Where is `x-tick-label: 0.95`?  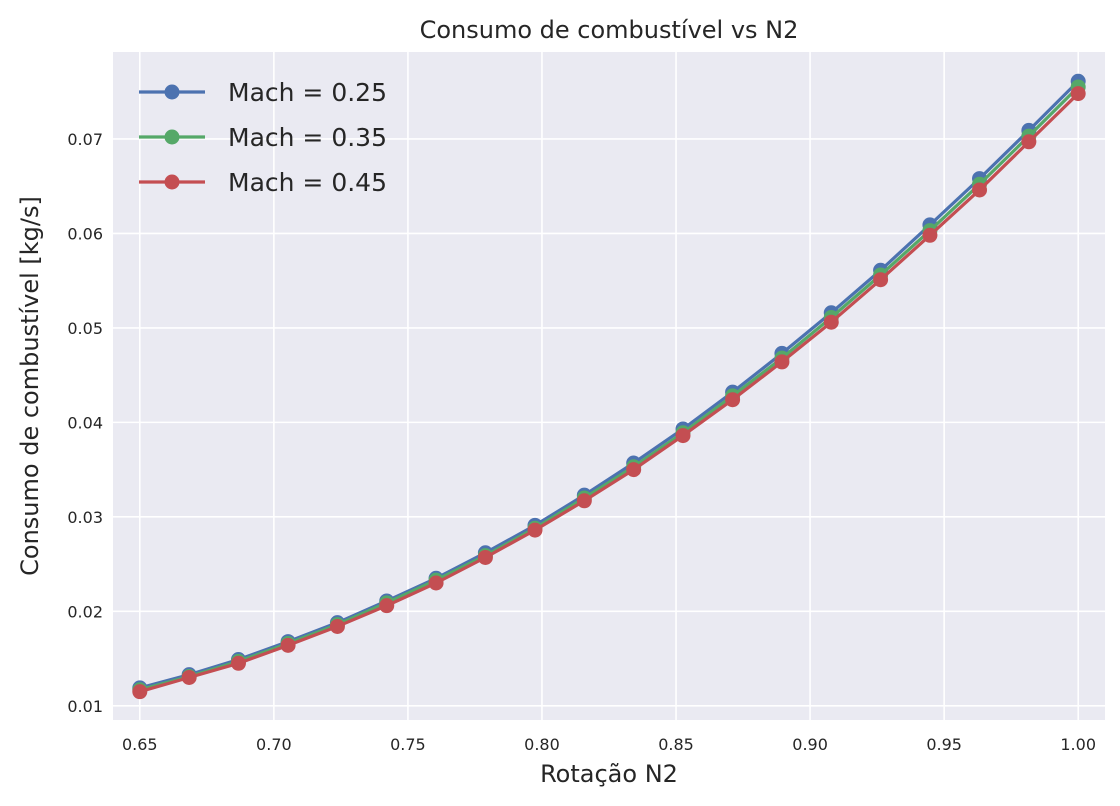 x-tick-label: 0.95 is located at coordinates (944, 744).